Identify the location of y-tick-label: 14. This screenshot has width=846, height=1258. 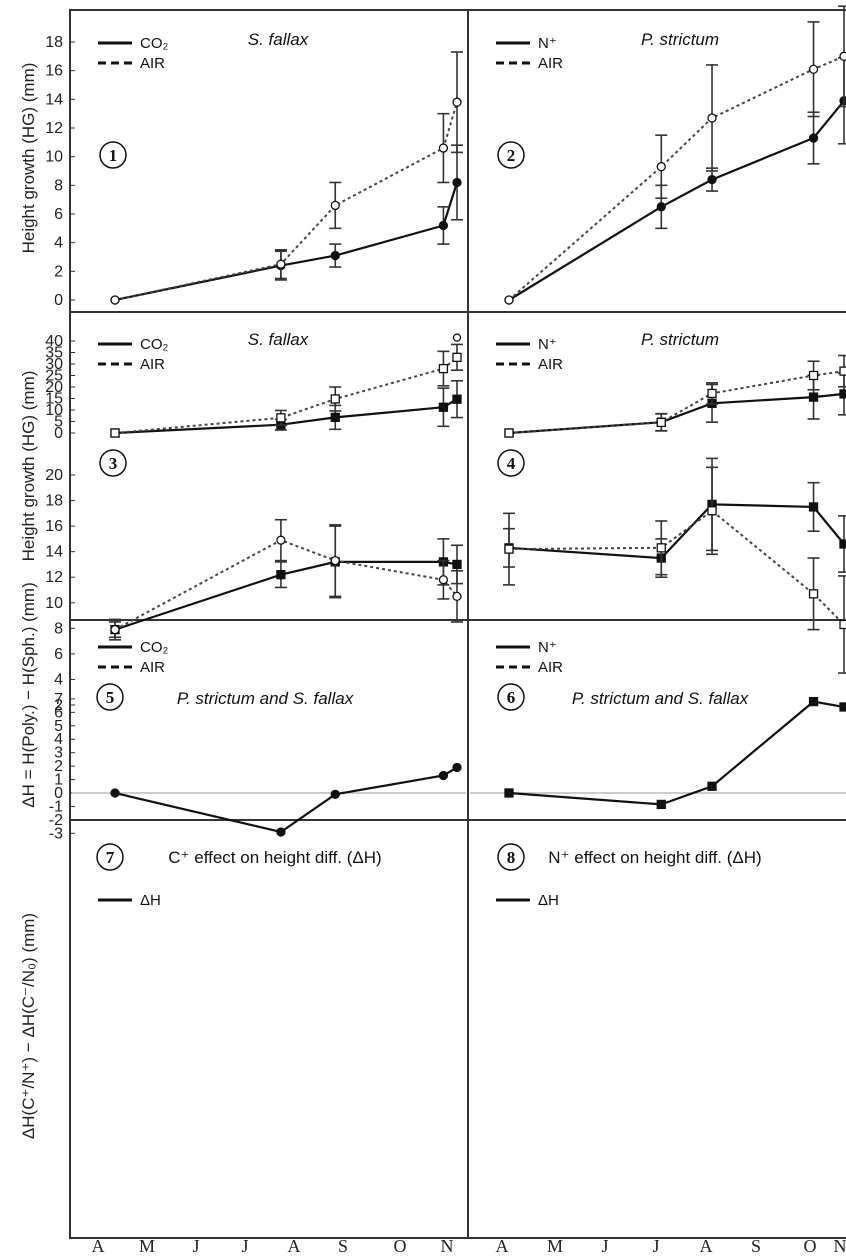
(54, 552).